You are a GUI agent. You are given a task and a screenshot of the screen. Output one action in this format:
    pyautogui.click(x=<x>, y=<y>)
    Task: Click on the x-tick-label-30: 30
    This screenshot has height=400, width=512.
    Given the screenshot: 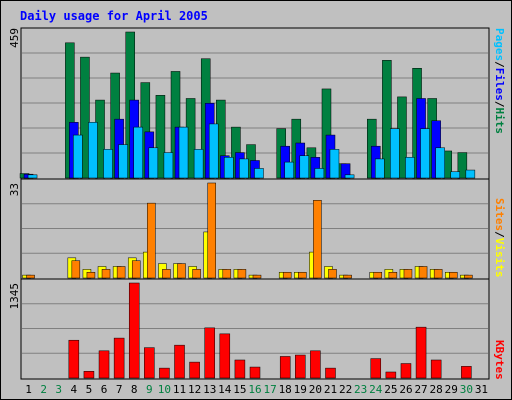 What is the action you would take?
    pyautogui.click(x=466, y=389)
    